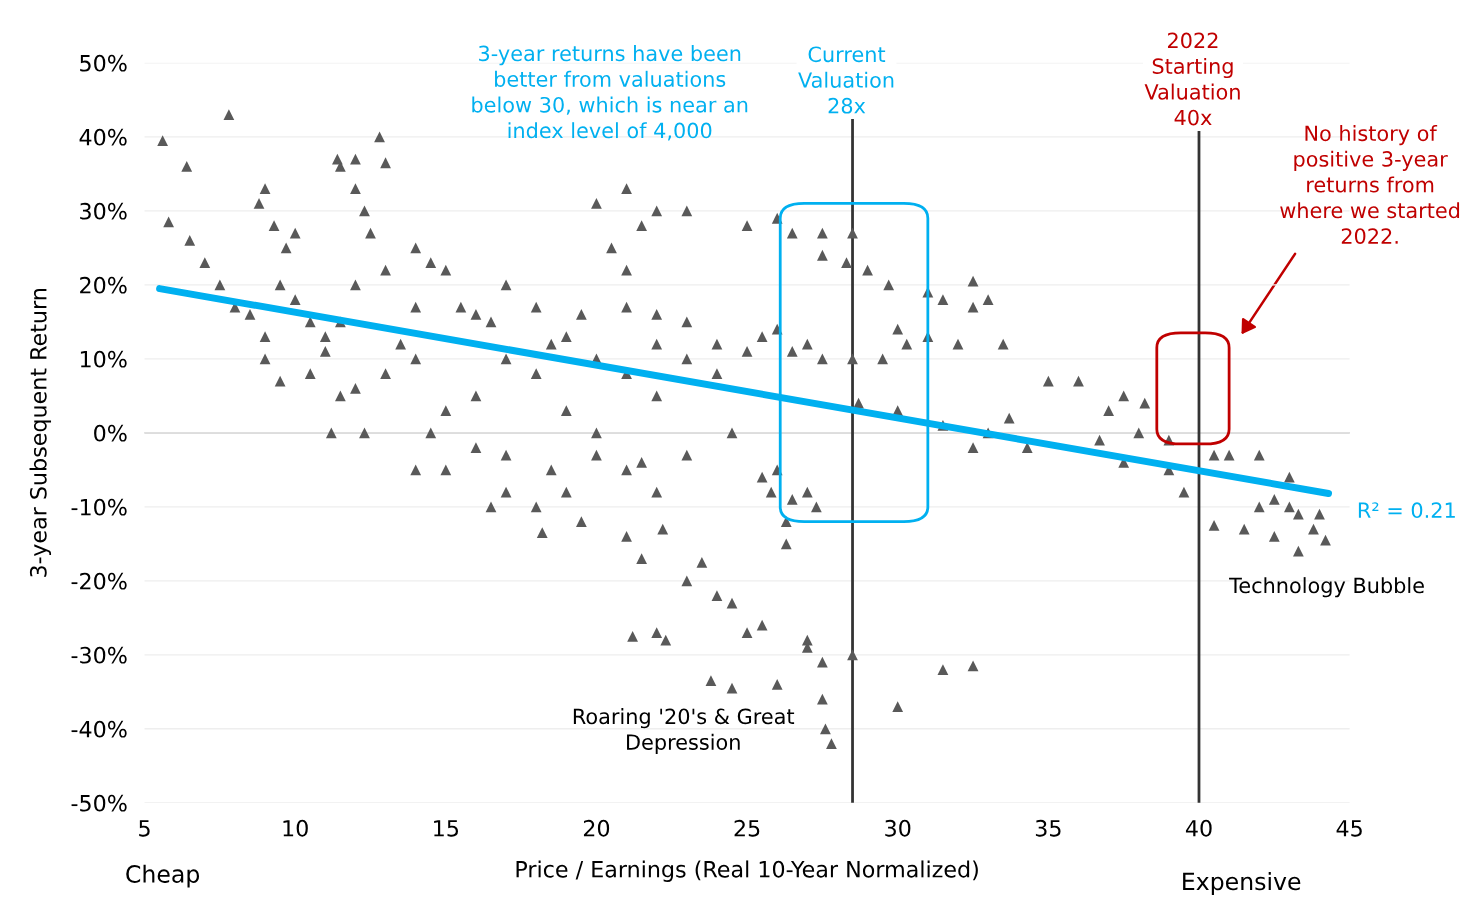 The height and width of the screenshot is (898, 1475). What do you see at coordinates (1349, 828) in the screenshot?
I see `x-tick-label: 45` at bounding box center [1349, 828].